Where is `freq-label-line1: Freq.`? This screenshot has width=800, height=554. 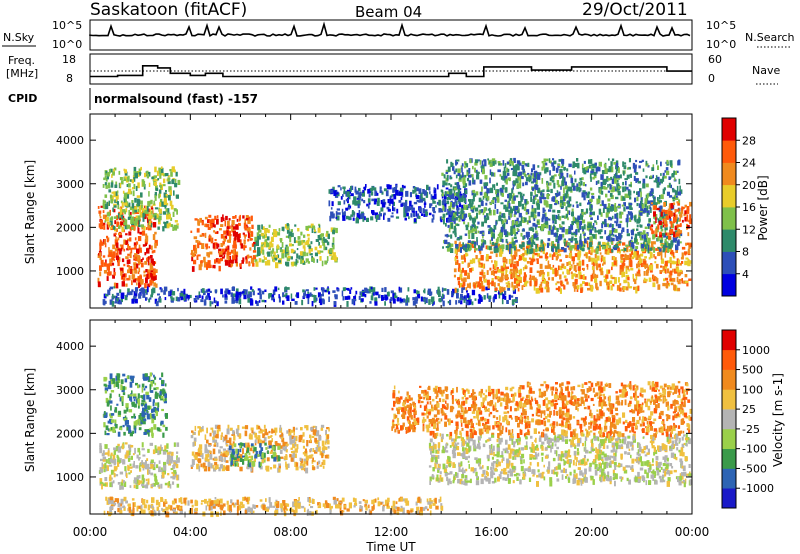
freq-label-line1: Freq. is located at coordinates (21, 60).